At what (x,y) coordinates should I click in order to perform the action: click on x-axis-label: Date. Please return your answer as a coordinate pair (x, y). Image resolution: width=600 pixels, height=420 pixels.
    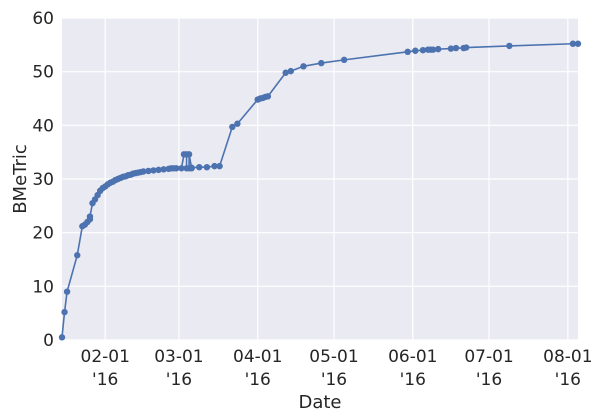
    Looking at the image, I should click on (319, 402).